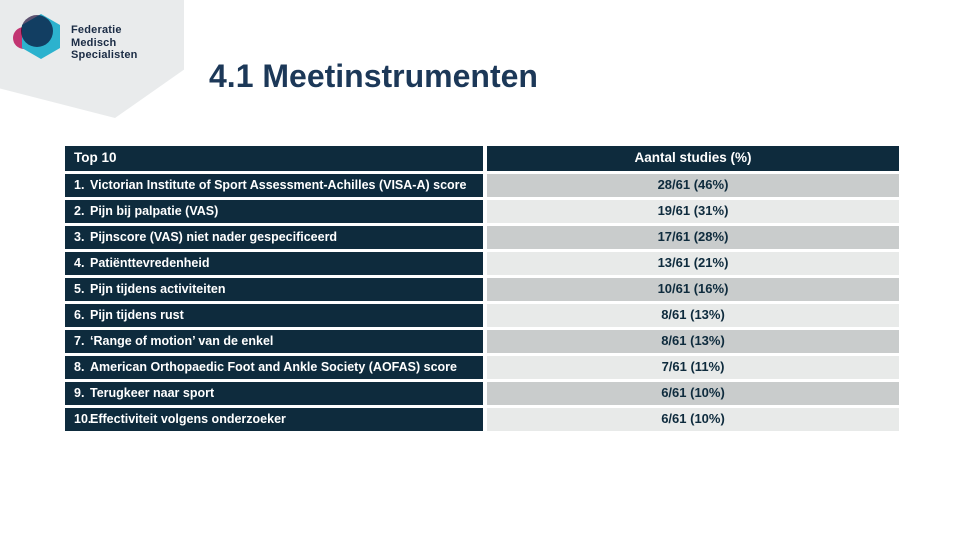  I want to click on fms-logo-icon, so click(36, 36).